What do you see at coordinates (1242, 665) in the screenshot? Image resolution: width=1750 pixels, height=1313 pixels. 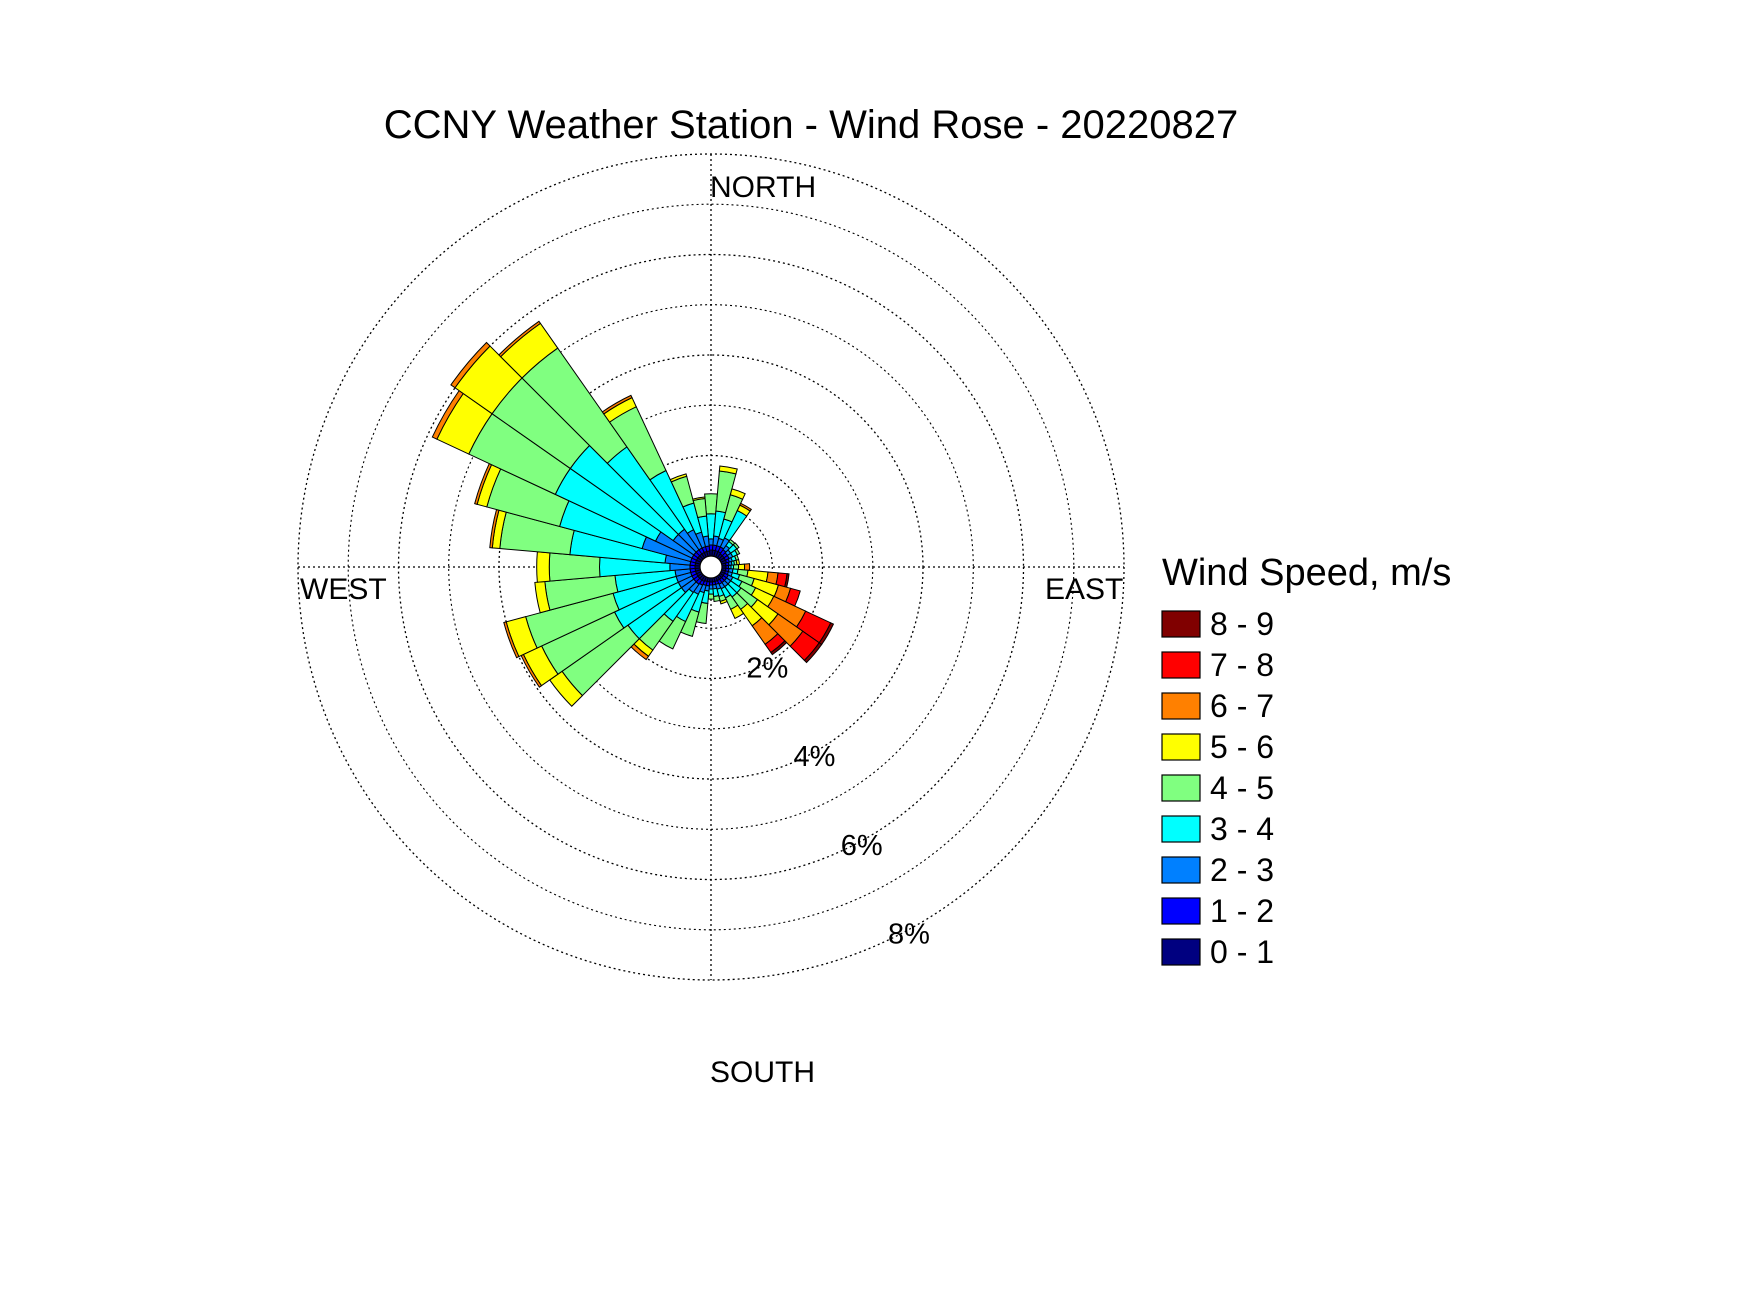 I see `legend-label: 7 - 8` at bounding box center [1242, 665].